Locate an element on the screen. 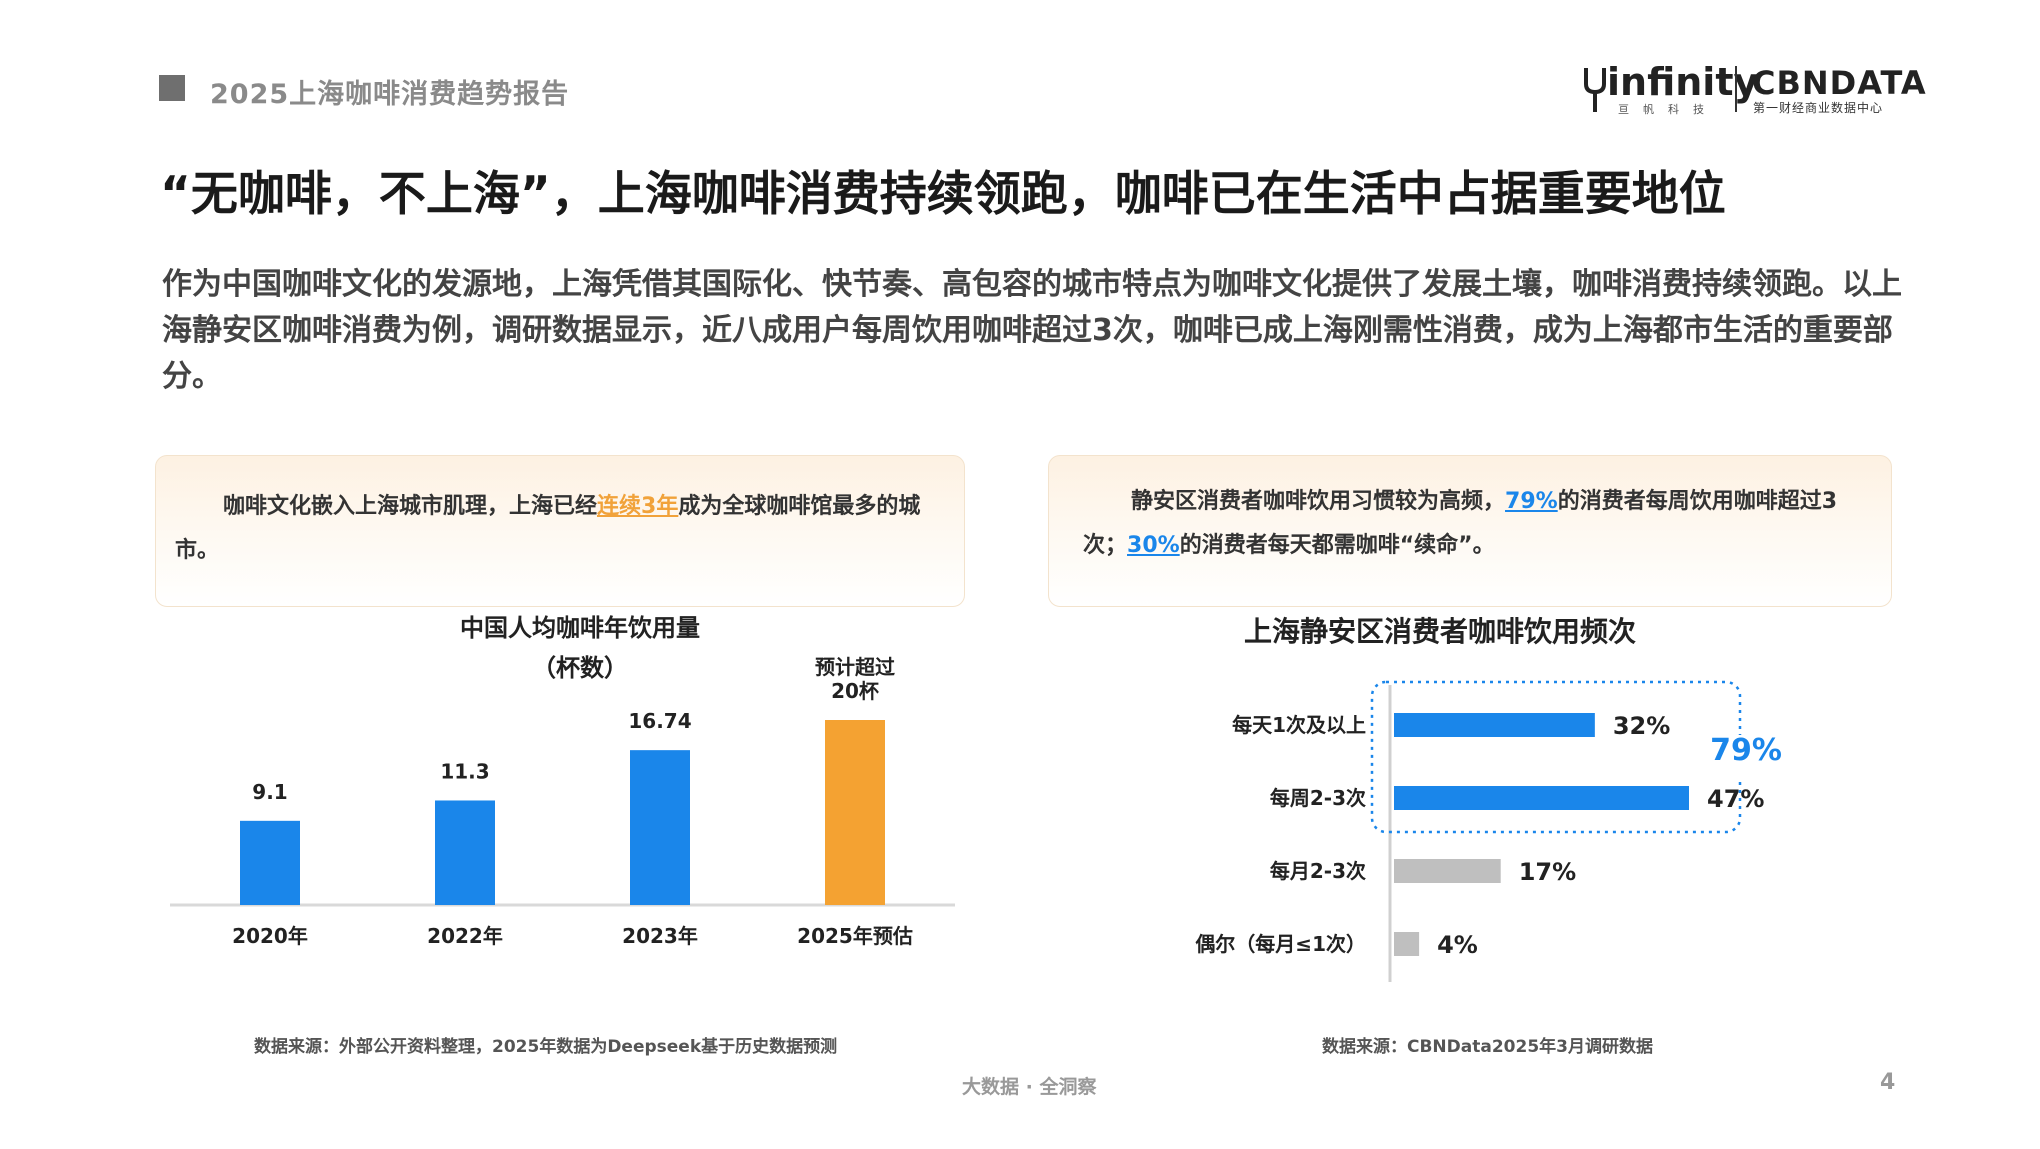  hbar-value-label-1: 47% is located at coordinates (1735, 799).